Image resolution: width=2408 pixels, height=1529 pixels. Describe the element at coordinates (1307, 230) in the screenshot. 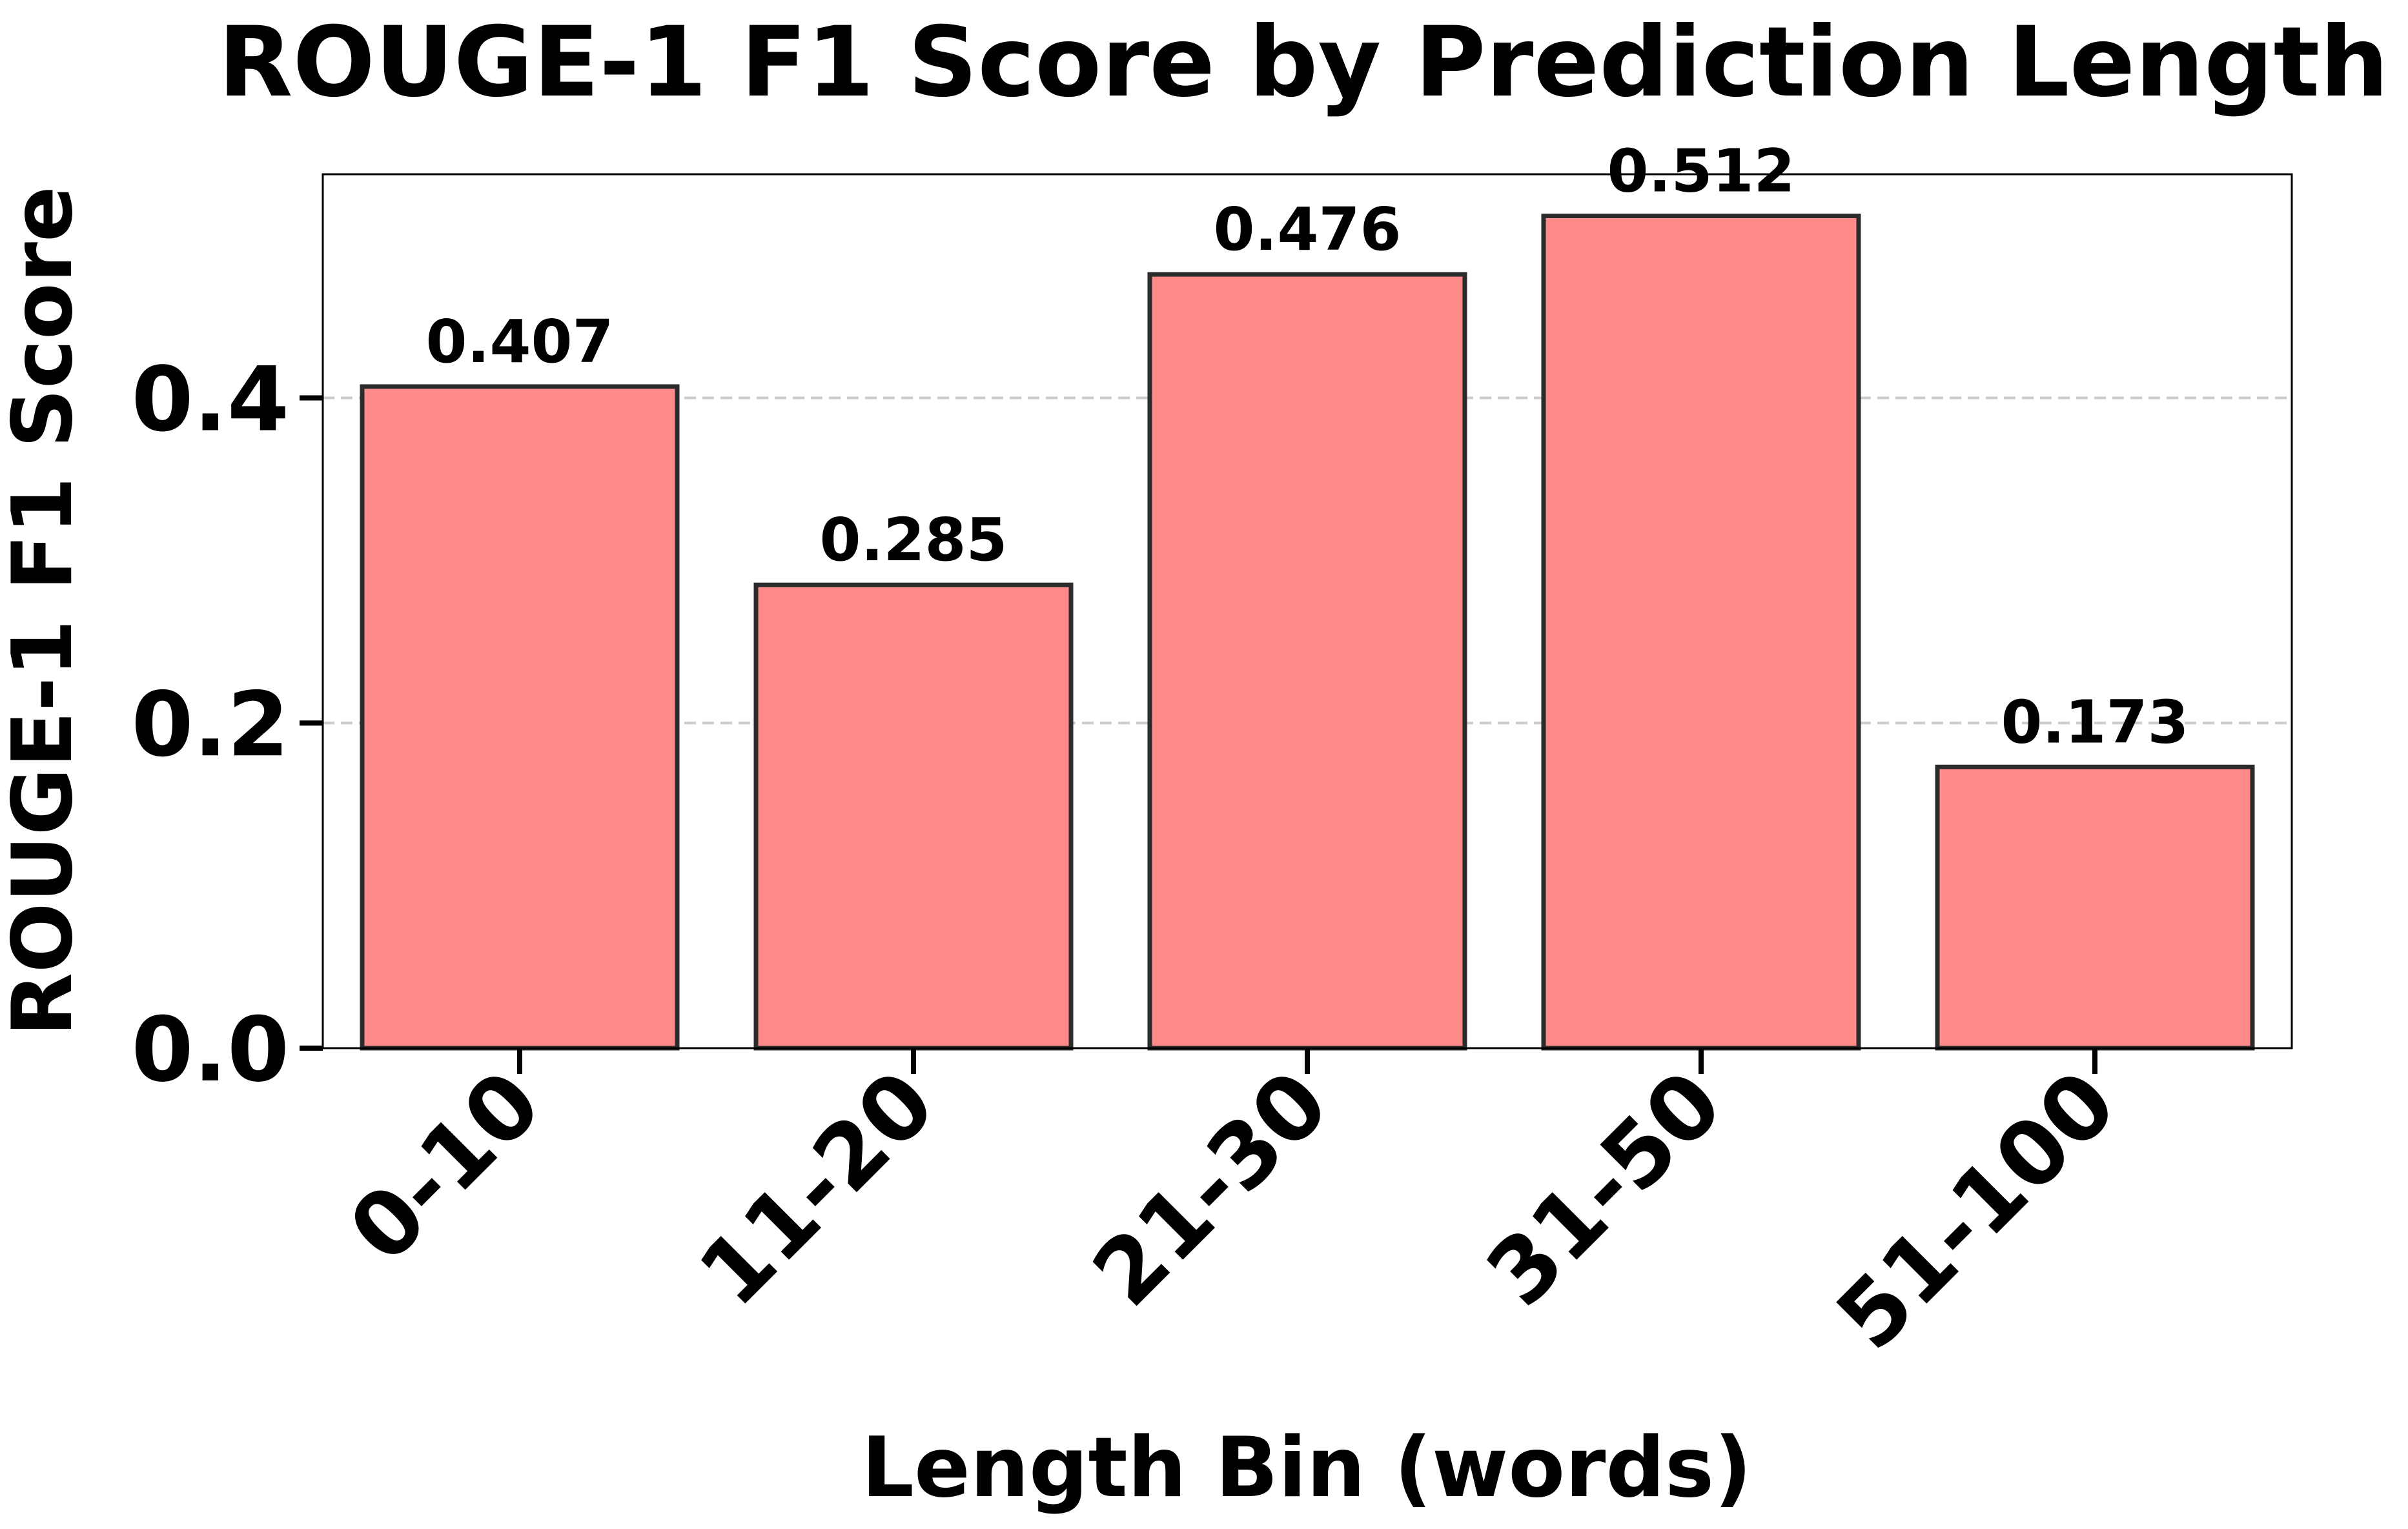

I see `data-label: 0.476` at that location.